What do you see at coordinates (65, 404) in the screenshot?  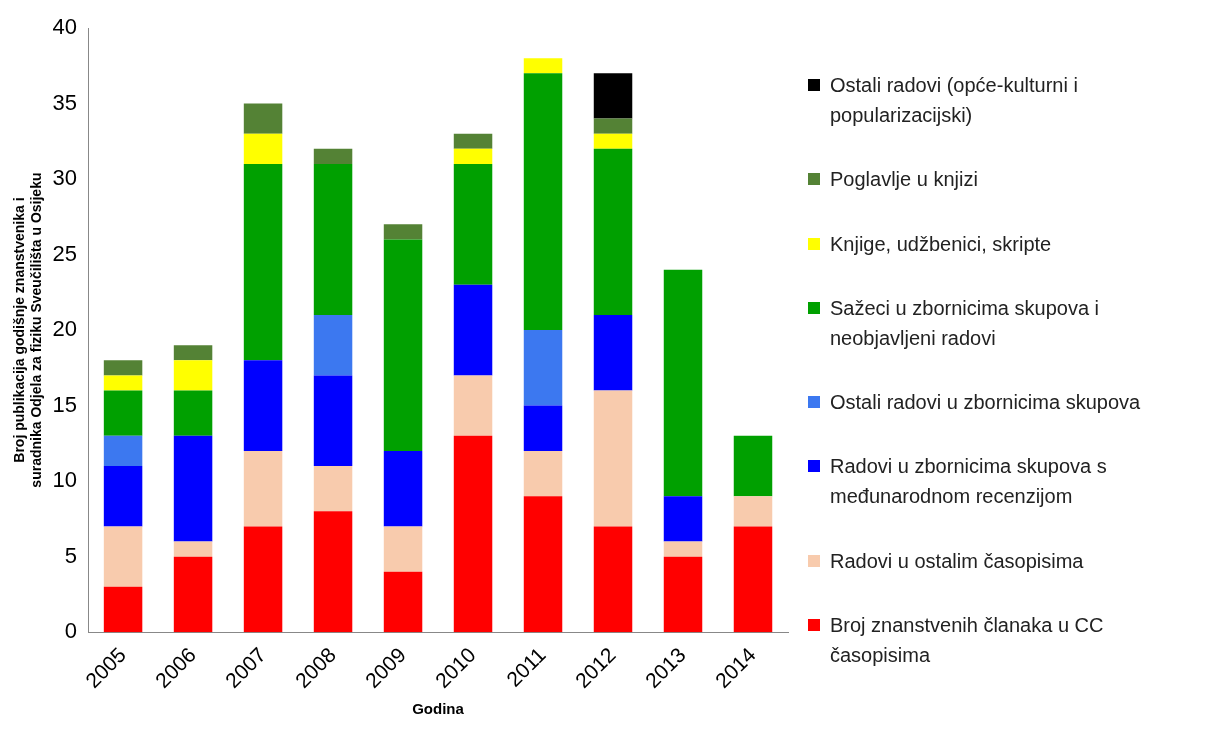 I see `y-tick-label: 15` at bounding box center [65, 404].